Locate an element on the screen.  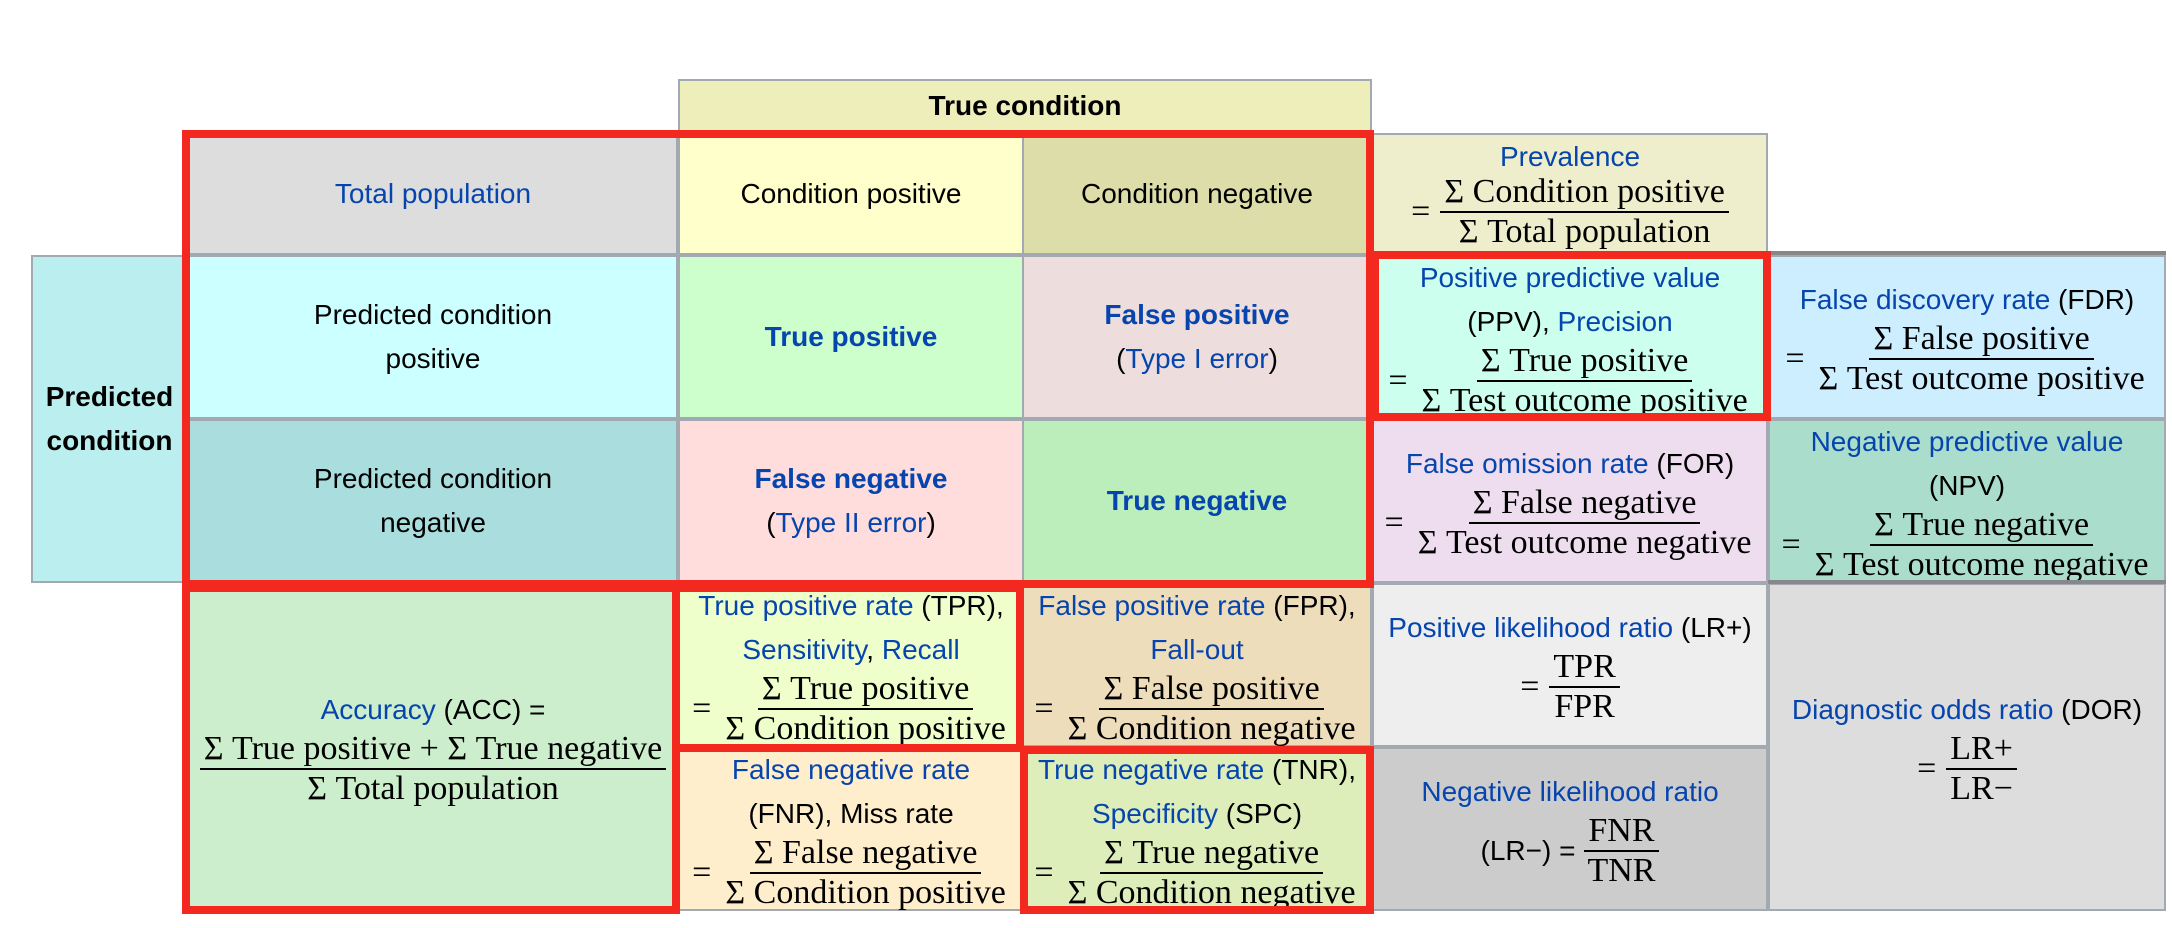
total-population-link: Total population is located at coordinates (433, 193).